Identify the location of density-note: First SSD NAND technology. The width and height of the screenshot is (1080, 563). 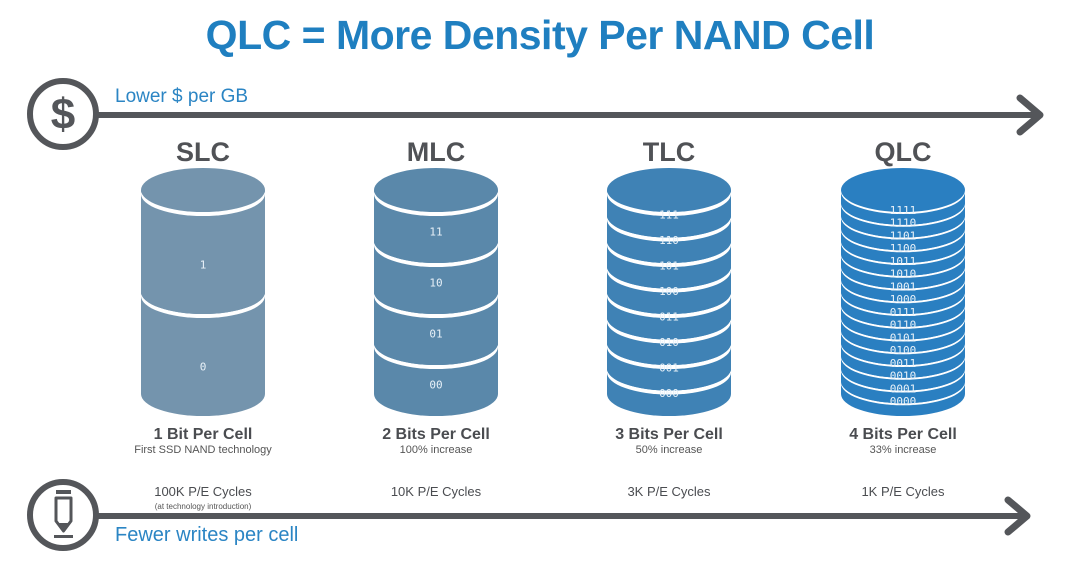
(203, 450).